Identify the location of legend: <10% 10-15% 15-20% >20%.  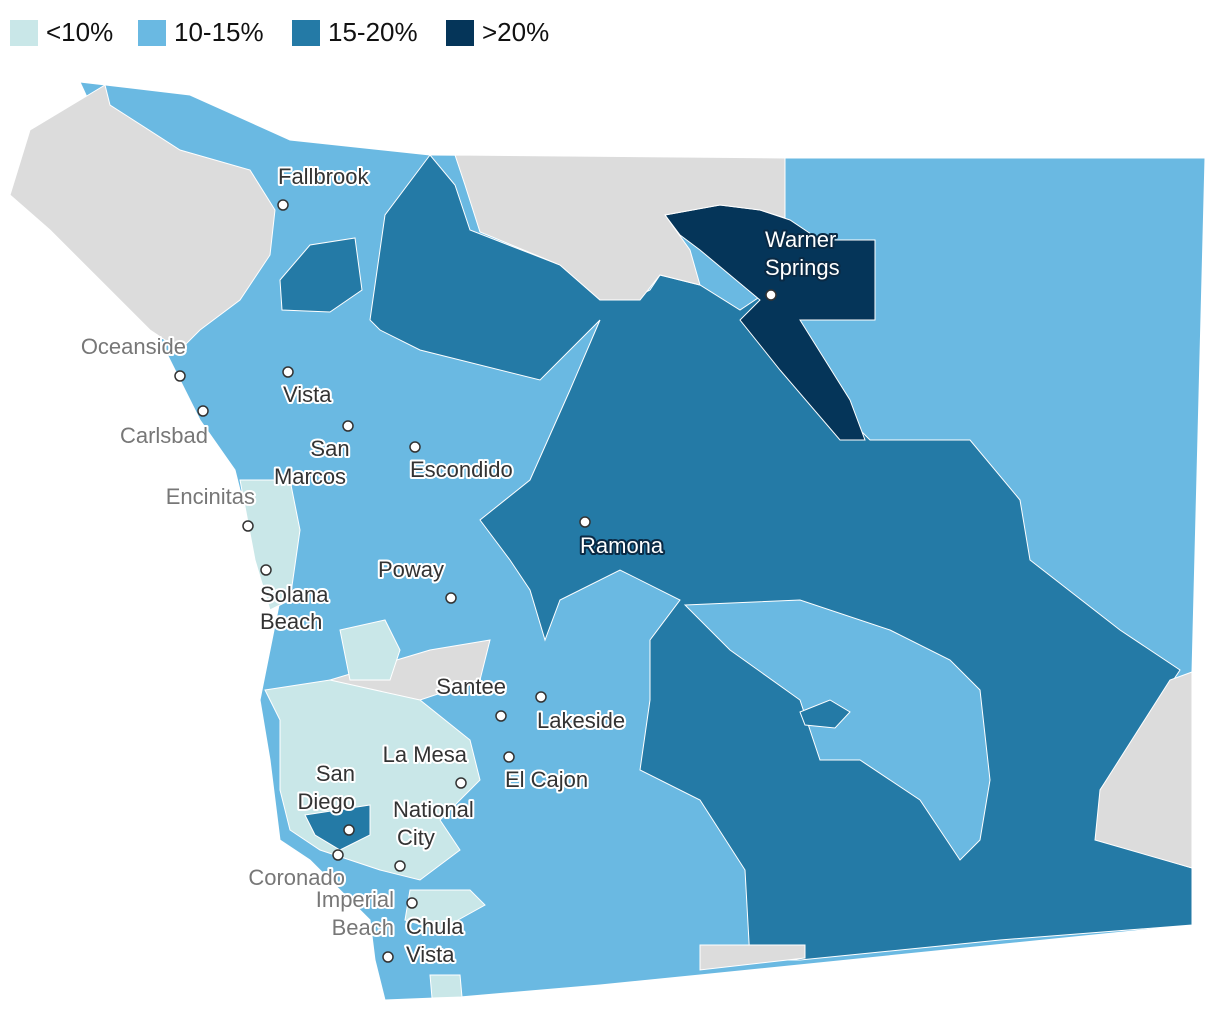
(279, 32).